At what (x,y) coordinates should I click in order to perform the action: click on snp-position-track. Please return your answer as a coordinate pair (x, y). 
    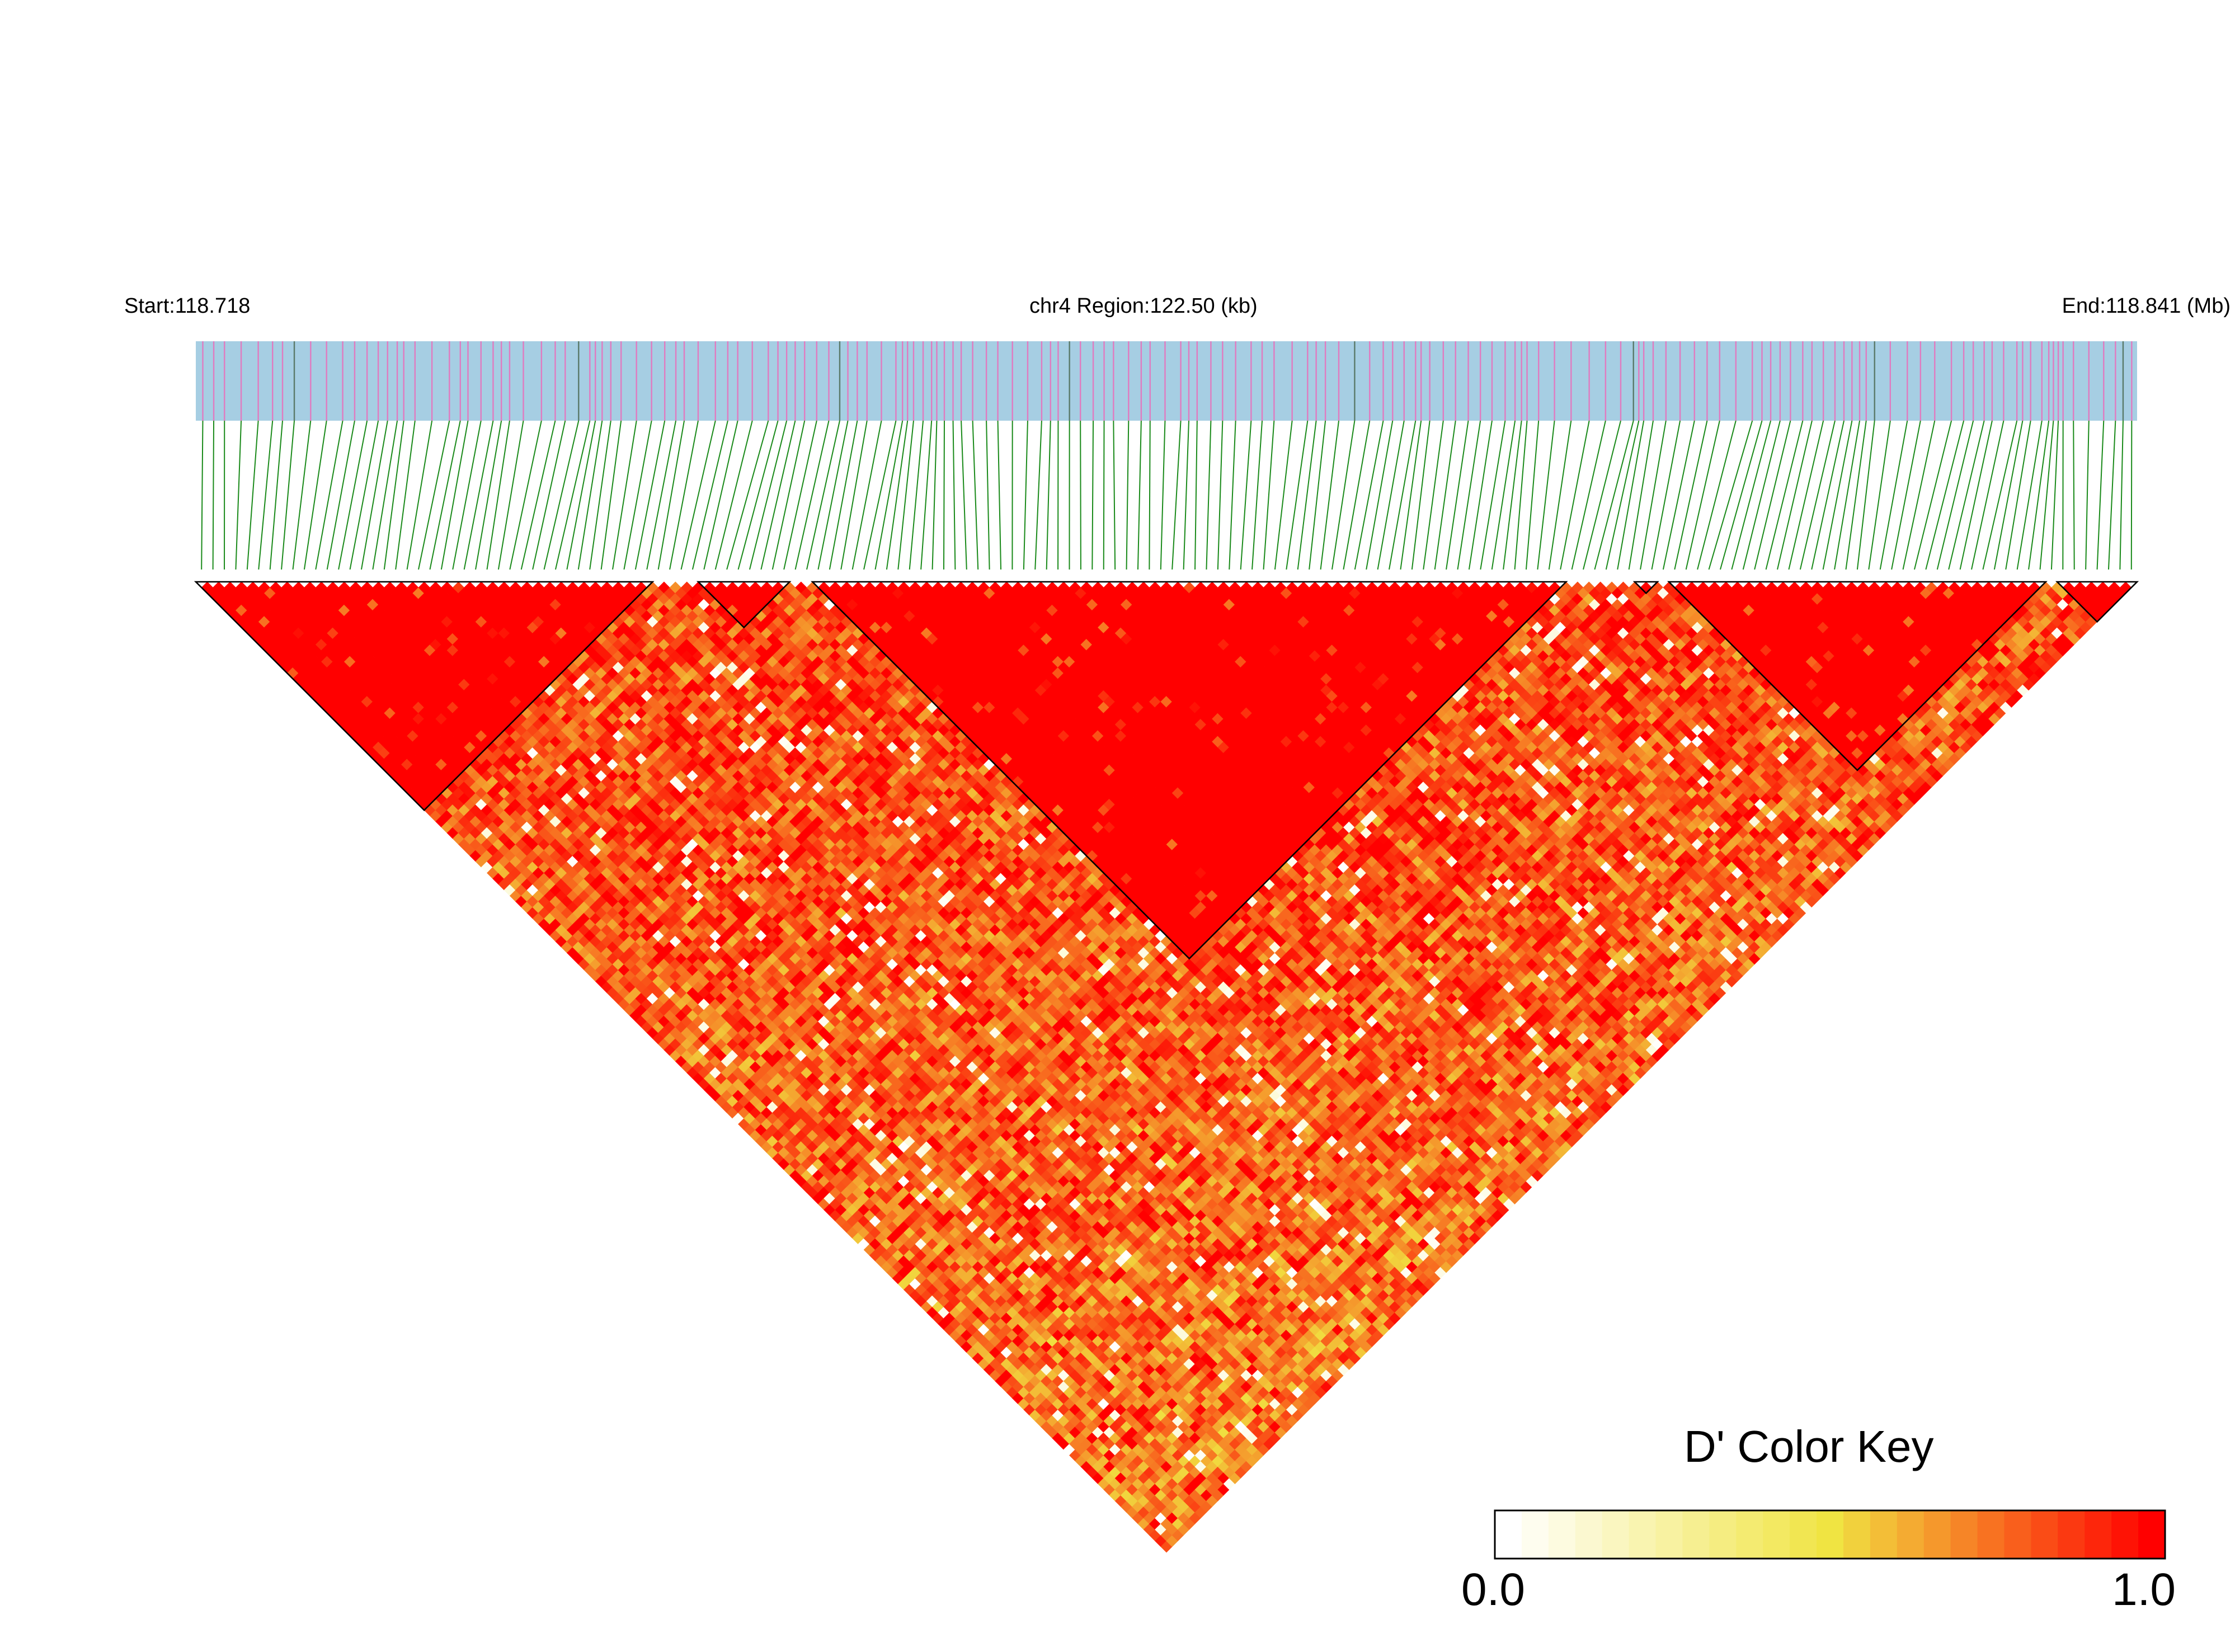
    Looking at the image, I should click on (1166, 381).